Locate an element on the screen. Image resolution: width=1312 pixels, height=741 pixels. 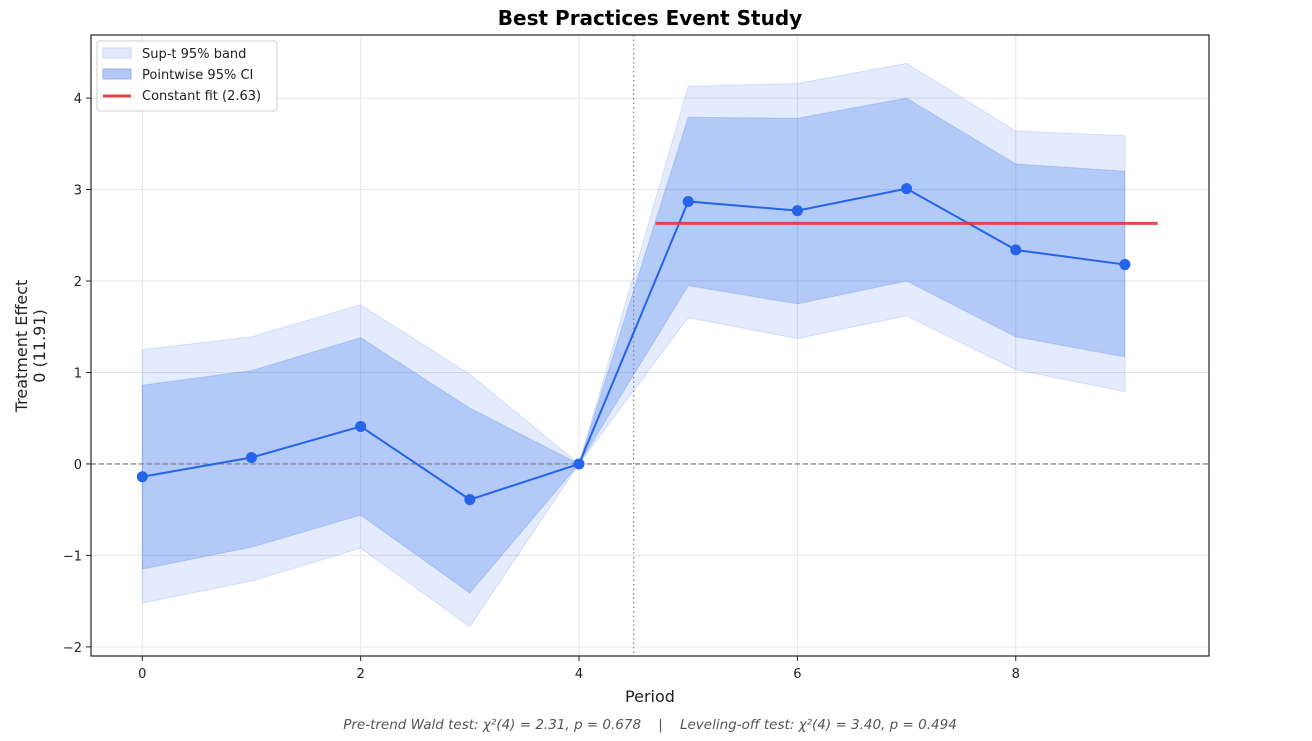
x-axis-label: Period is located at coordinates (650, 696).